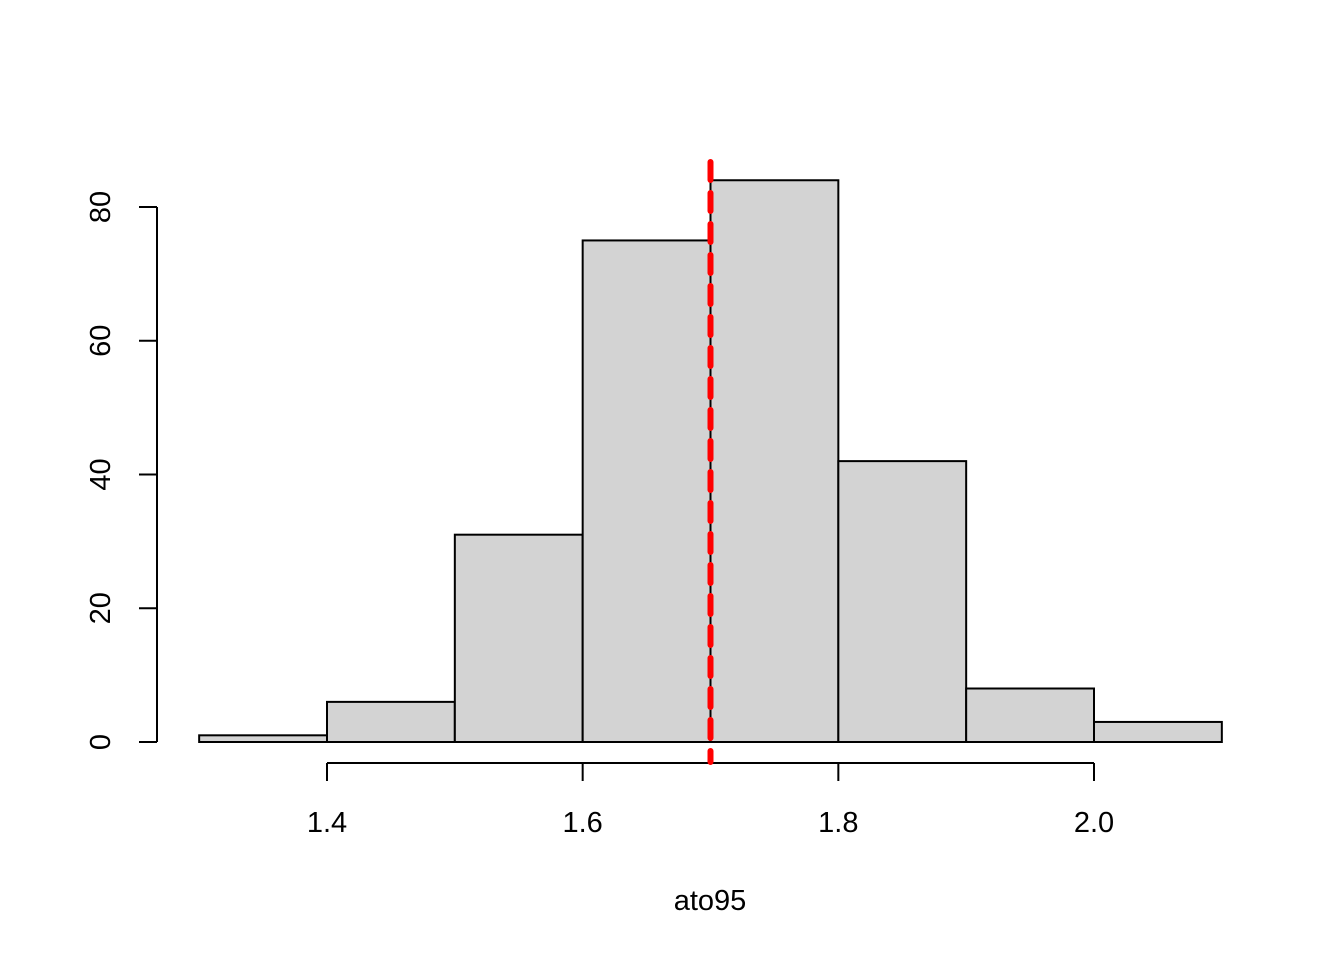  Describe the element at coordinates (121, 470) in the screenshot. I see `y-axis: 0 20 40 60 80` at that location.